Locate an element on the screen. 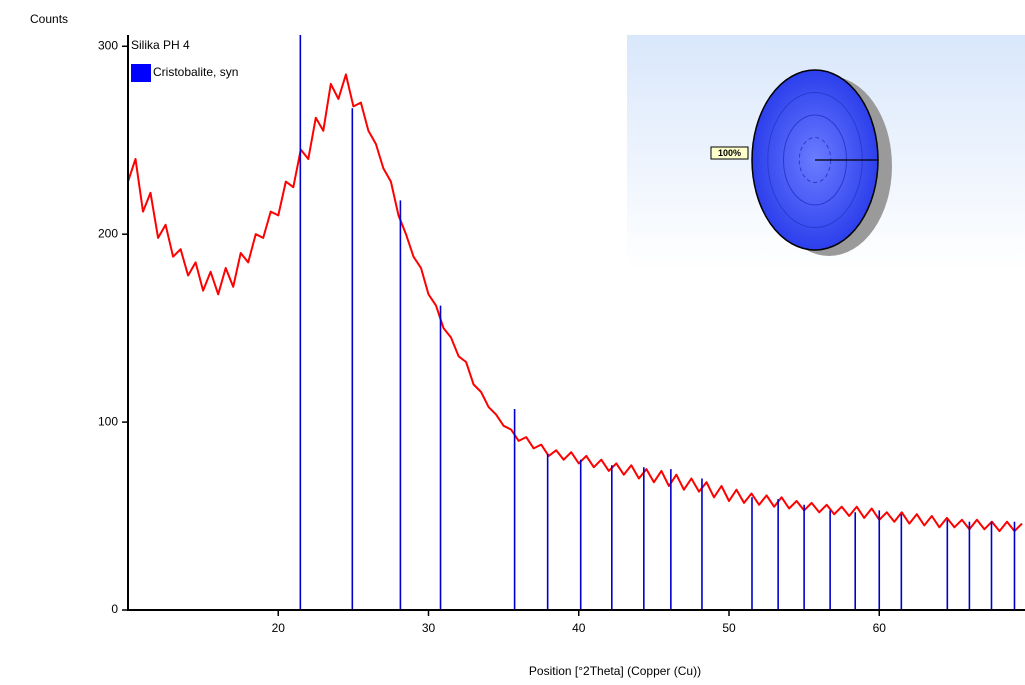 Image resolution: width=1025 pixels, height=685 pixels. x-tick-label: 30 is located at coordinates (429, 628).